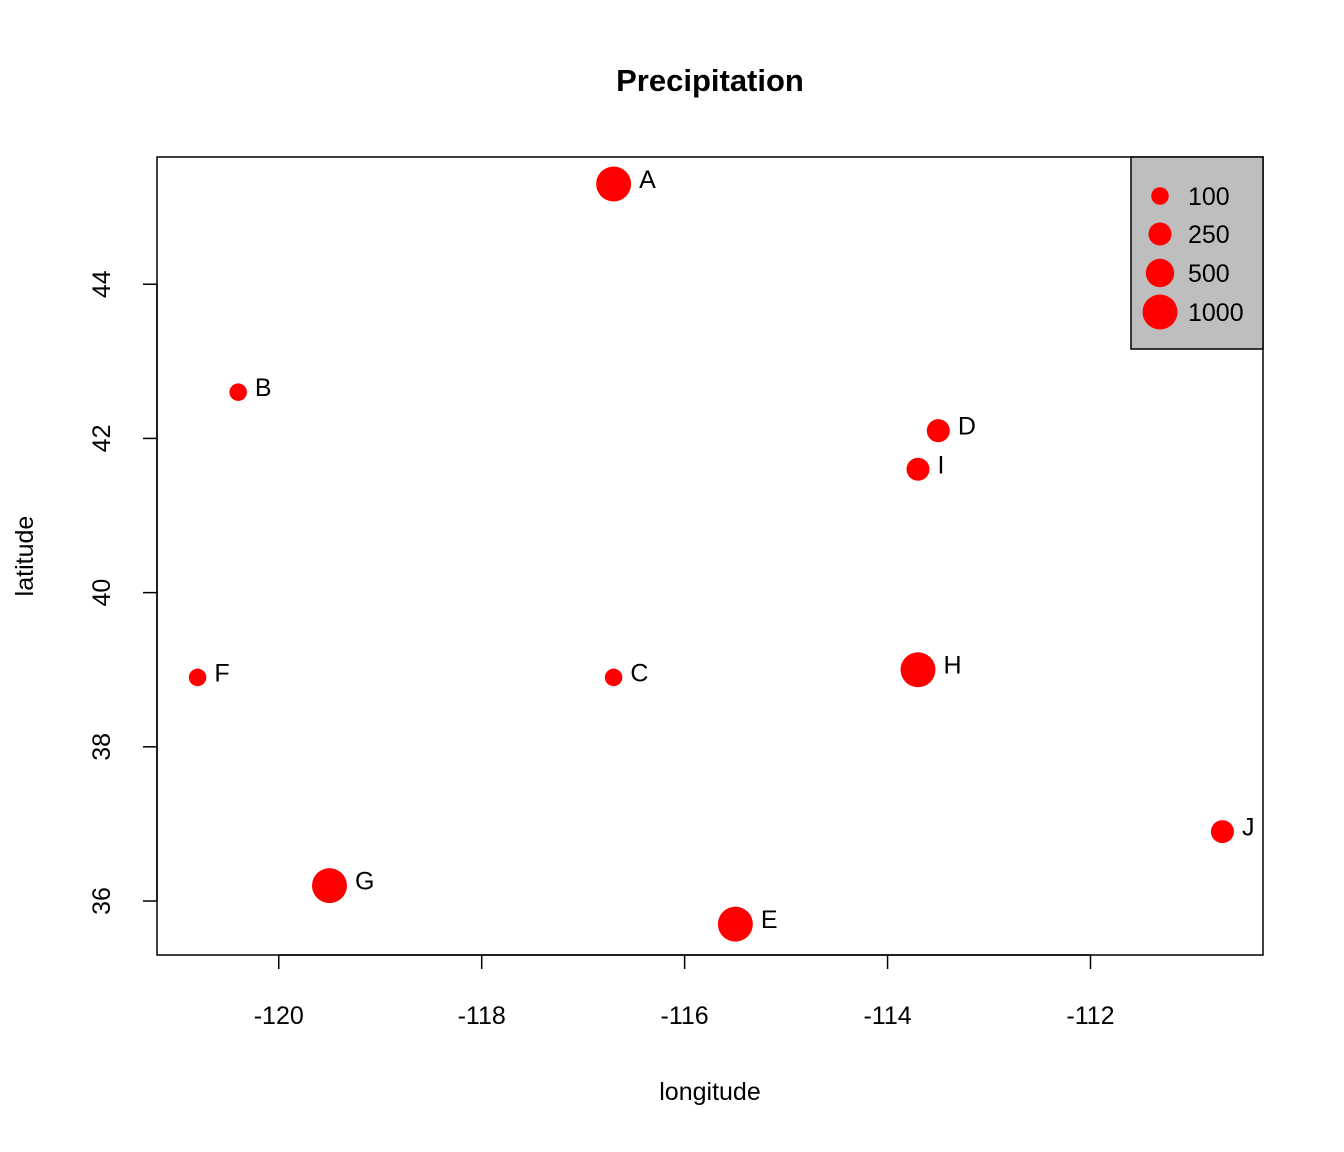 The width and height of the screenshot is (1344, 1152). Describe the element at coordinates (938, 431) in the screenshot. I see `data-point-D` at that location.